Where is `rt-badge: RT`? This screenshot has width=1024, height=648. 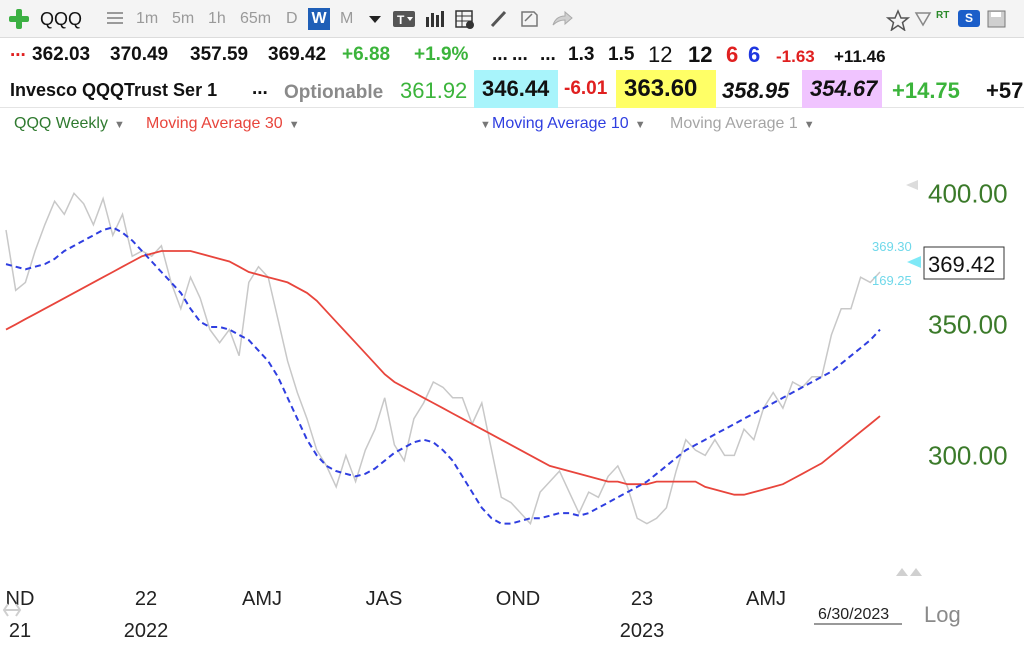 rt-badge: RT is located at coordinates (943, 15).